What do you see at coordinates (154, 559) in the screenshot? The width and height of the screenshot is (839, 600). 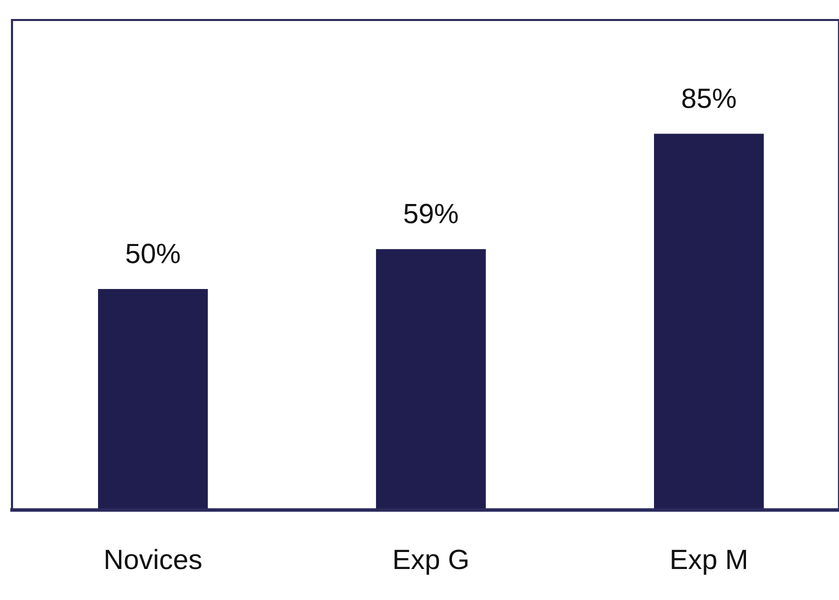 I see `x-tick-label: Novices` at bounding box center [154, 559].